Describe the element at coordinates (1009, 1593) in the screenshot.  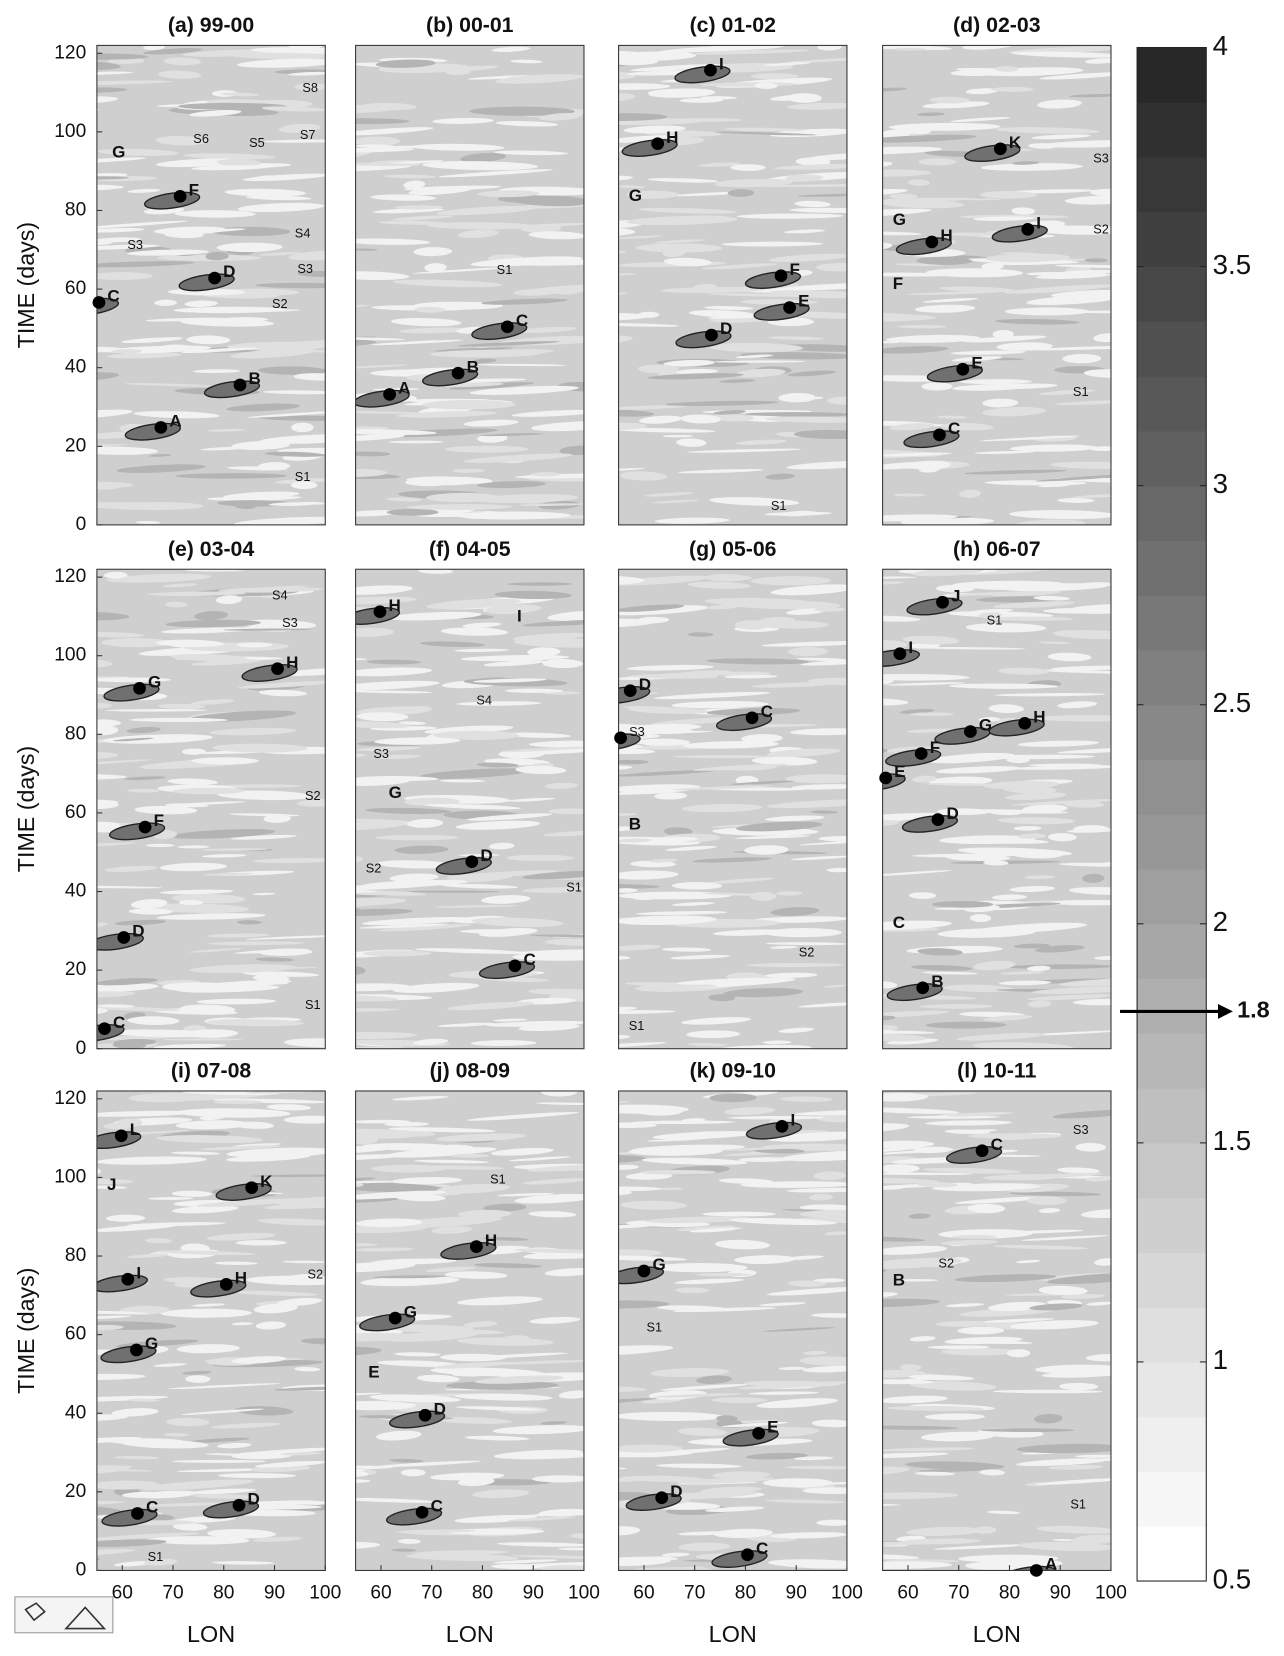
I see `x-tick-label: 80` at that location.